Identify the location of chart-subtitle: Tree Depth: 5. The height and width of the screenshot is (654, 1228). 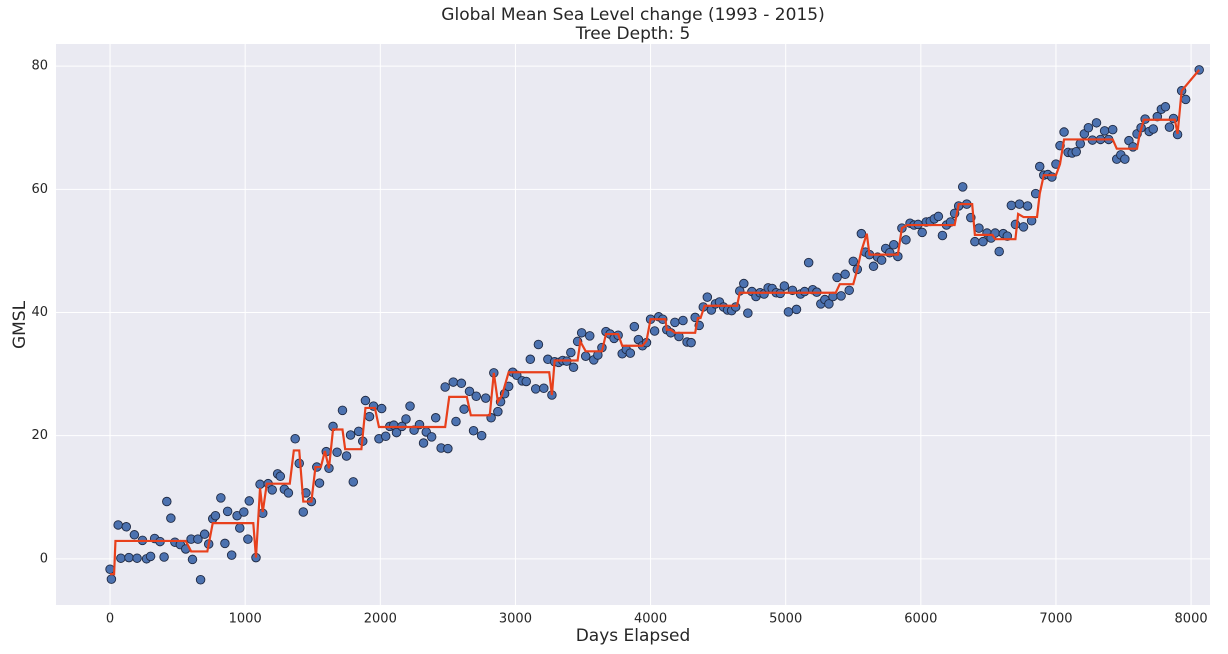
(633, 34).